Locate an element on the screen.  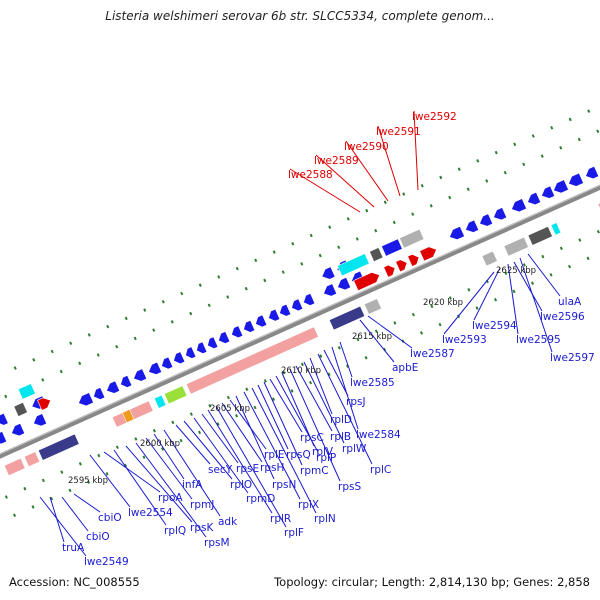
kbp-label: 2600 kbp is located at coordinates (160, 444).